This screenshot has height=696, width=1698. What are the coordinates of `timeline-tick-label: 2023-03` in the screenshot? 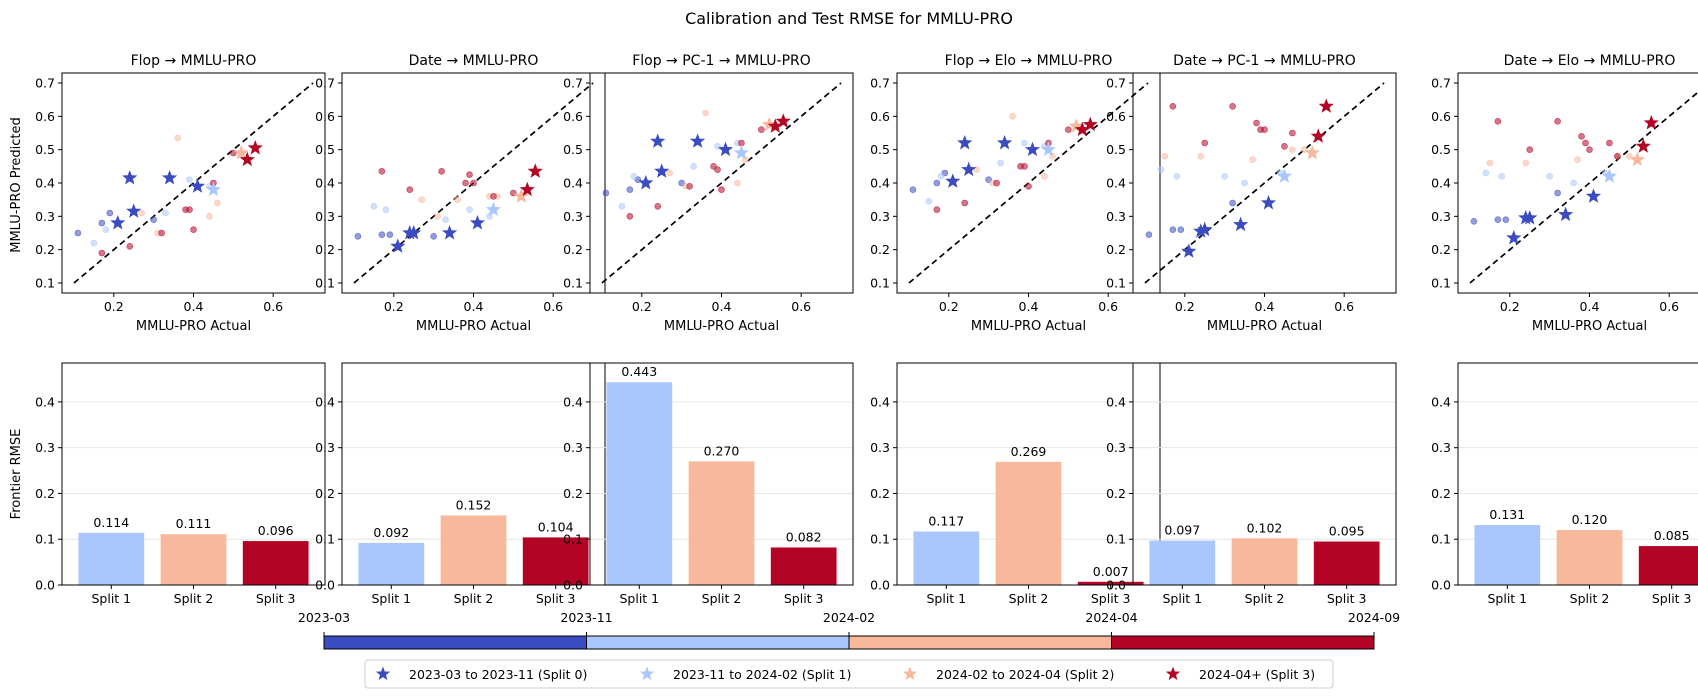 It's located at (324, 617).